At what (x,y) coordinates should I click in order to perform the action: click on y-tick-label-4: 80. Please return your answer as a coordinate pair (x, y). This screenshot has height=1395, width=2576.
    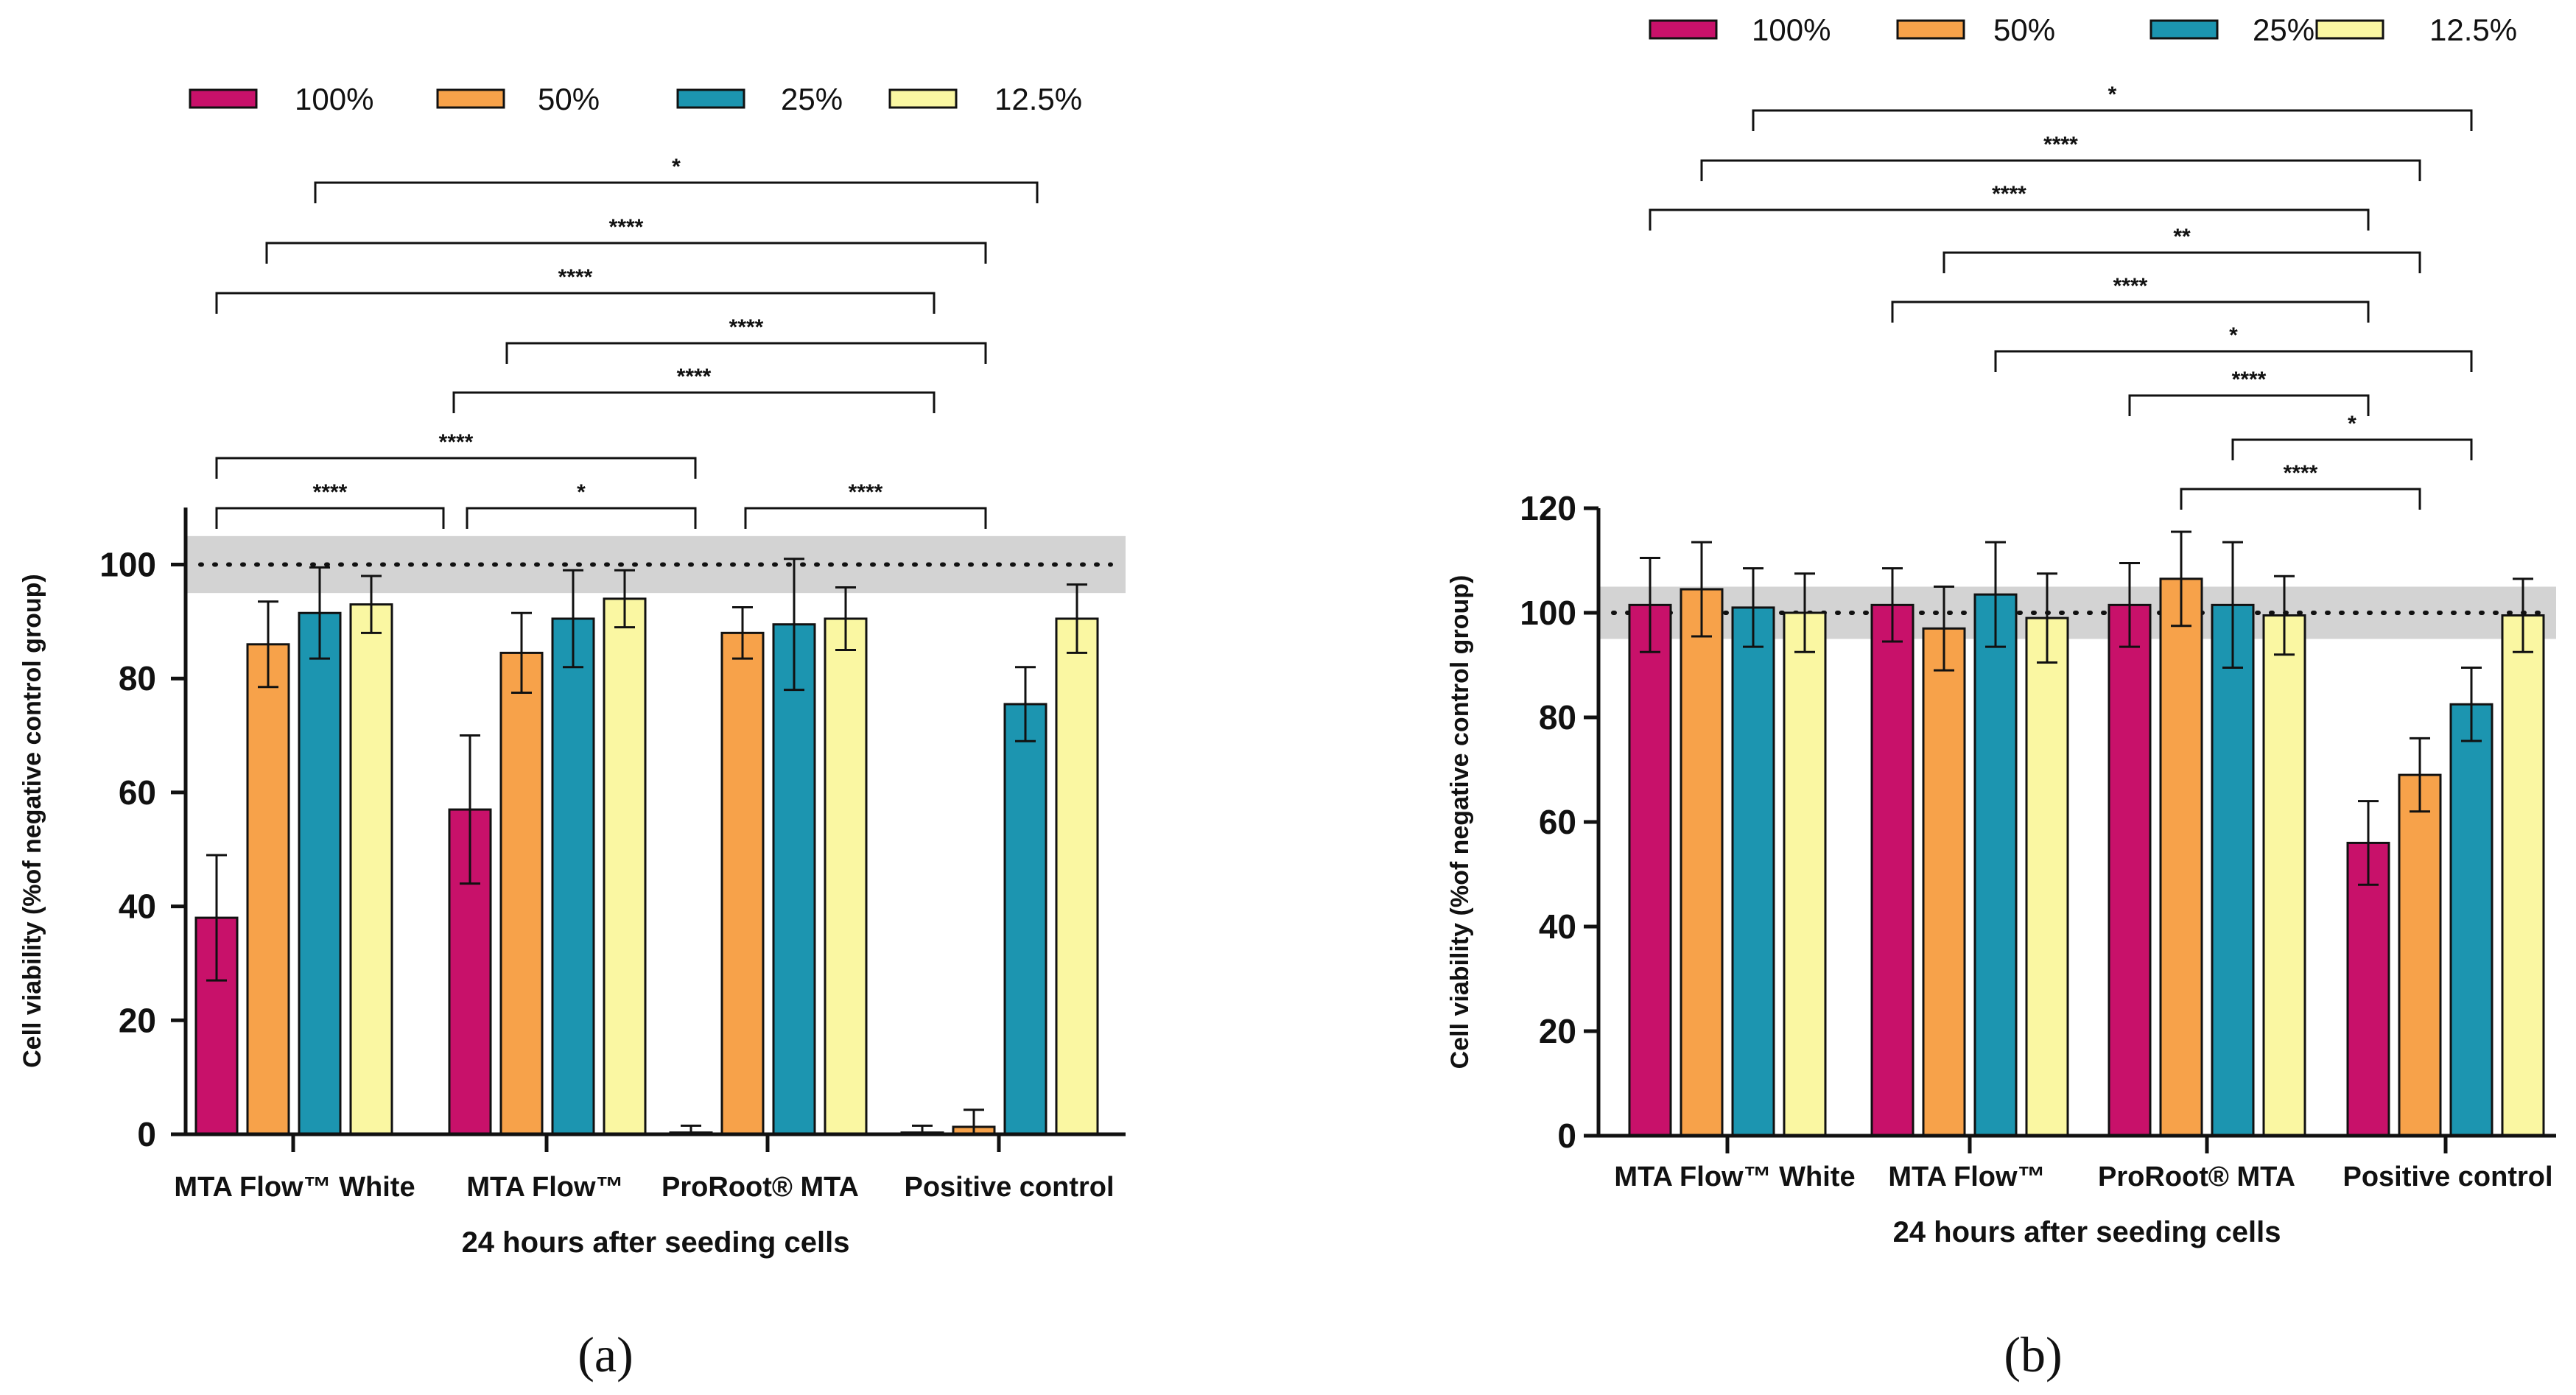
    Looking at the image, I should click on (1558, 717).